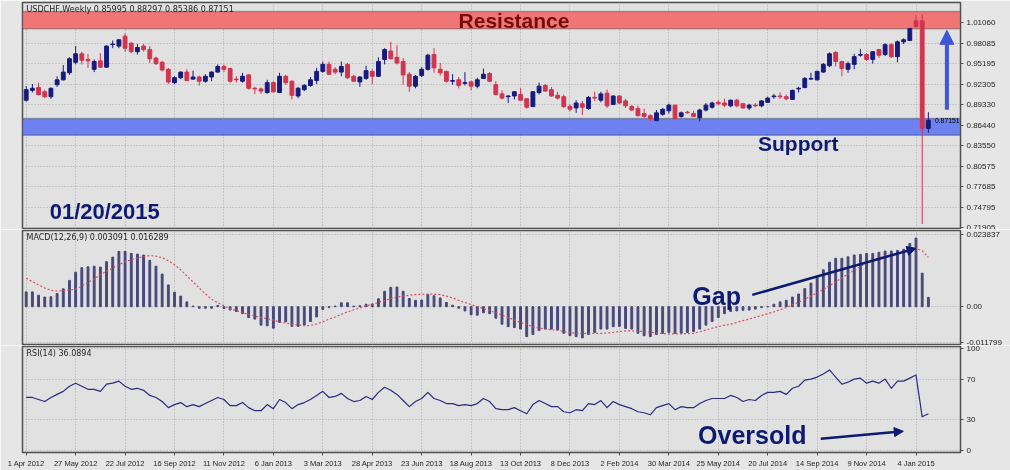 This screenshot has height=470, width=1010. What do you see at coordinates (973, 349) in the screenshot?
I see `y-tick-label: 100` at bounding box center [973, 349].